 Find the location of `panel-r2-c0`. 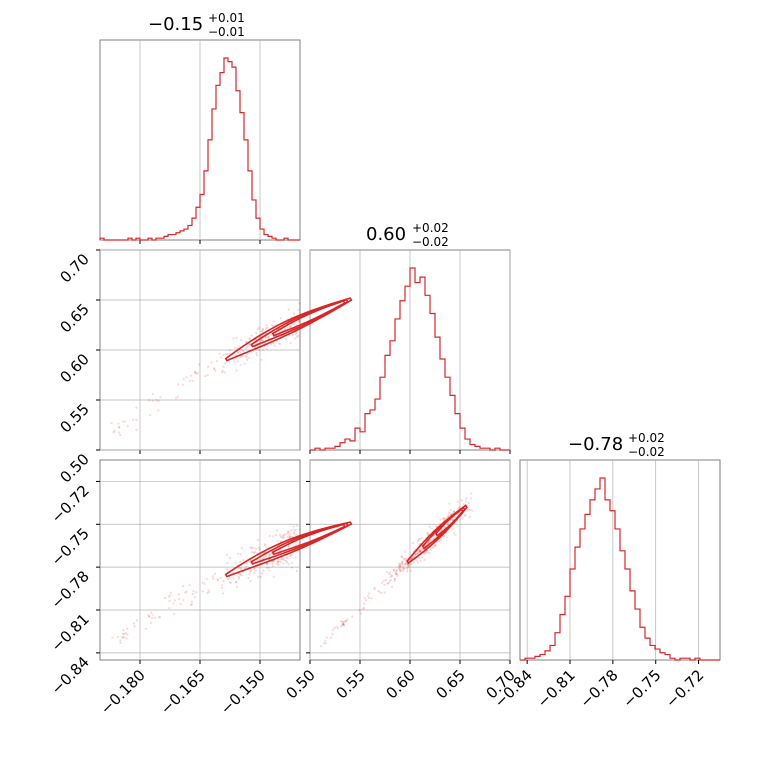

panel-r2-c0 is located at coordinates (198, 561).